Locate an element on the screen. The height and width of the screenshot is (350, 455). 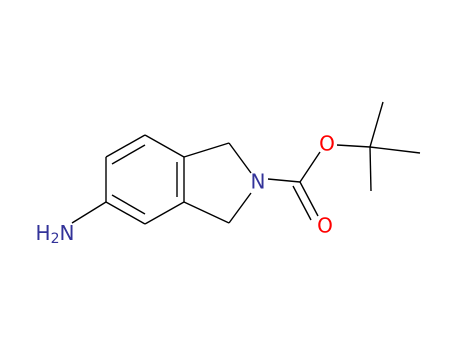
carbonyl-oxygen: O is located at coordinates (325, 226).